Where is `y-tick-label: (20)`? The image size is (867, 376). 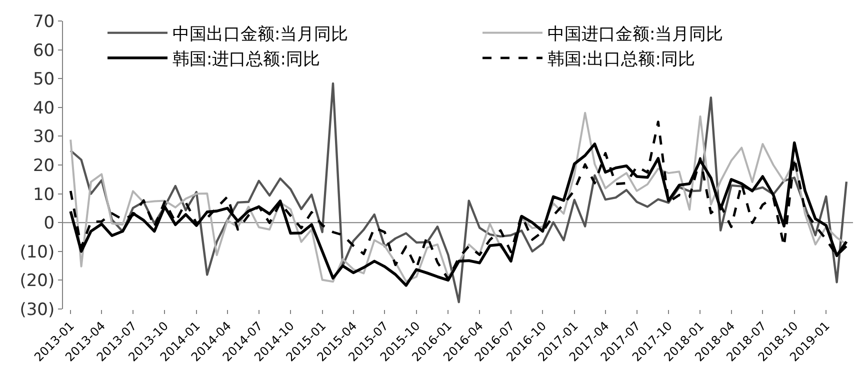 y-tick-label: (20) is located at coordinates (37, 281).